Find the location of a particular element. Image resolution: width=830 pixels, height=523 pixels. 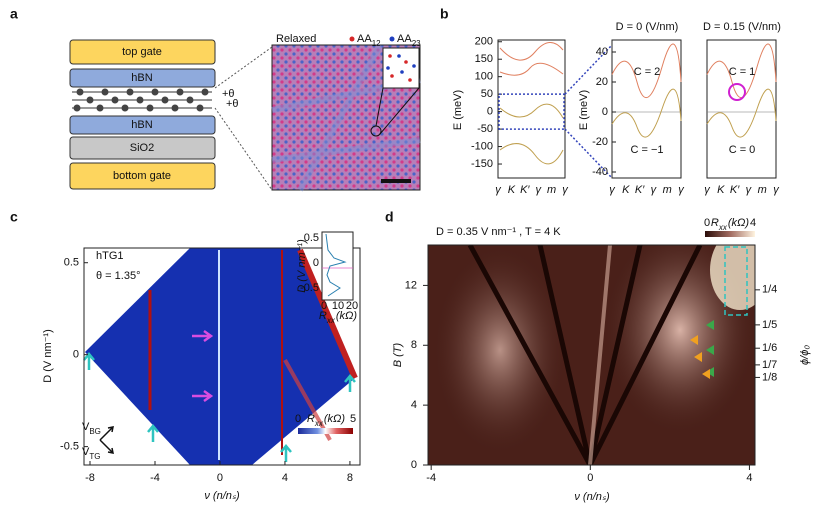

gate-label: VBG is located at coordinates (91, 428).